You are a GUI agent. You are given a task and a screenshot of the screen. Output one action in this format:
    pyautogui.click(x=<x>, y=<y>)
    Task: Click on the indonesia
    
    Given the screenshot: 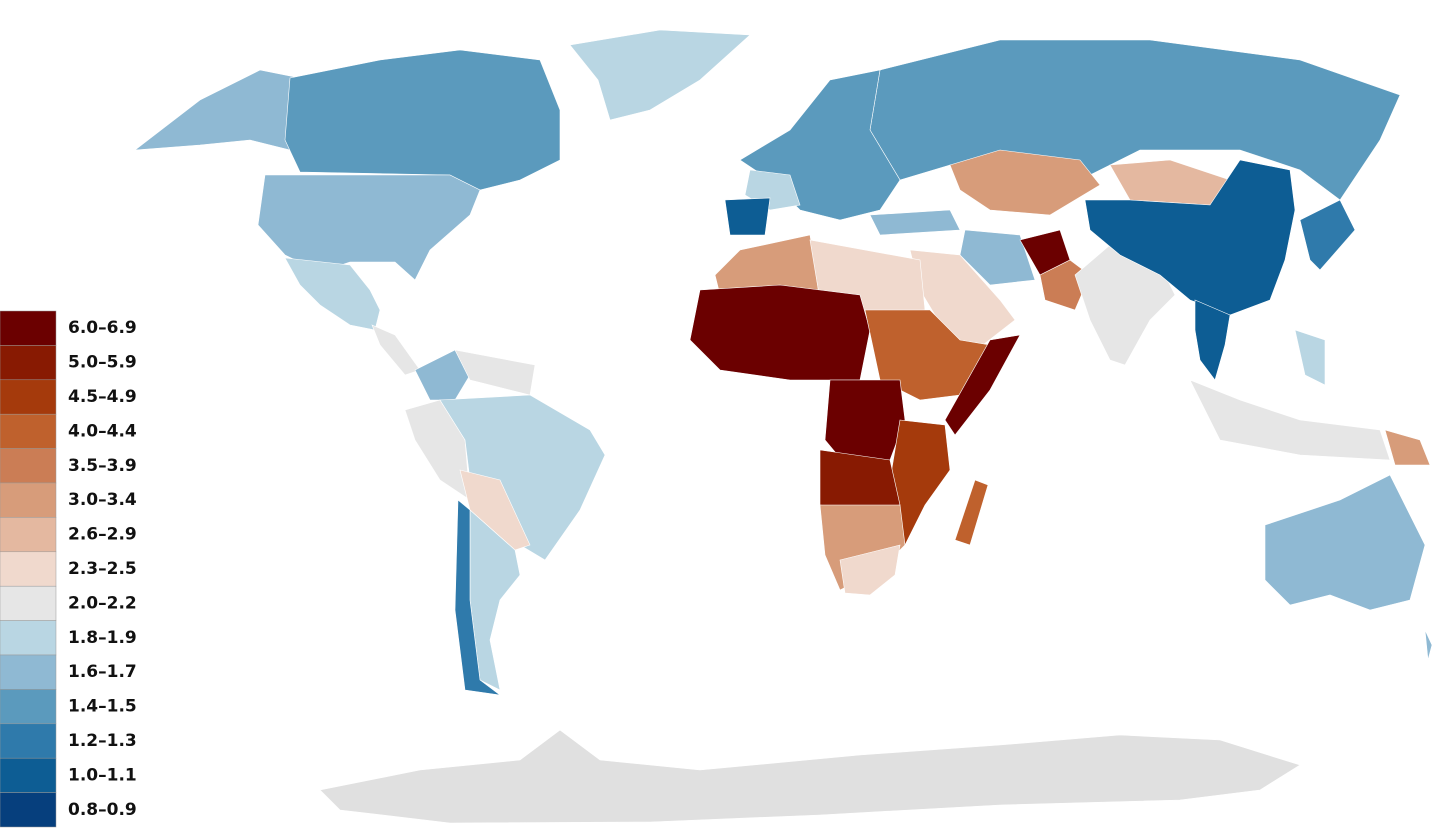 What is the action you would take?
    pyautogui.click(x=1290, y=420)
    